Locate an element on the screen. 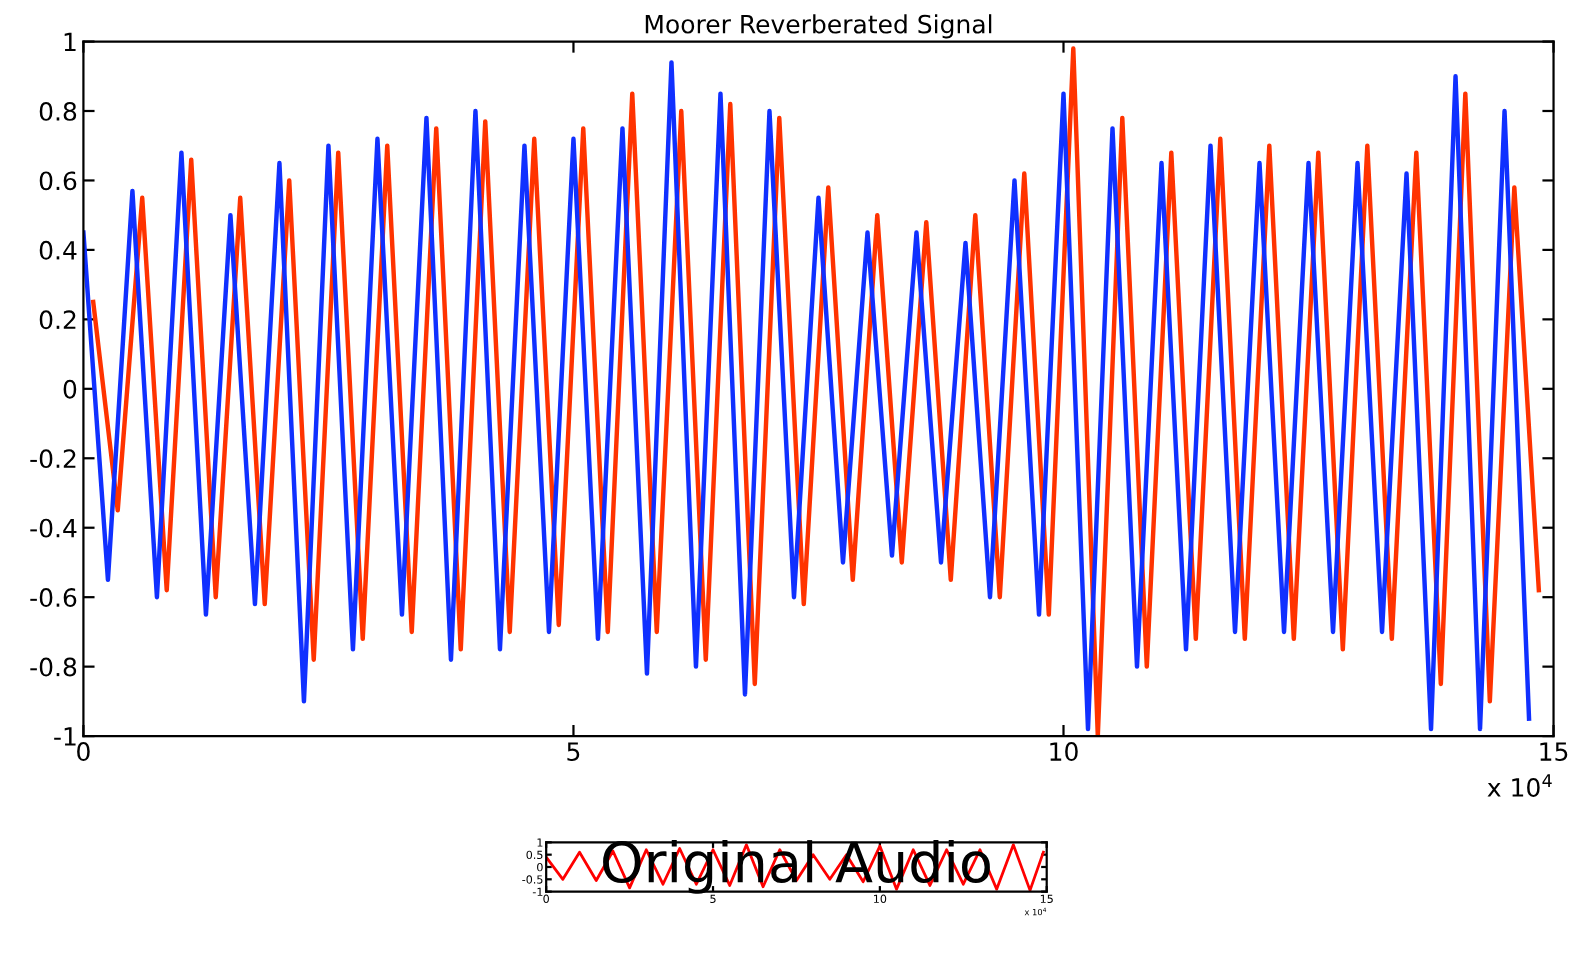 The image size is (1574, 966). x-tick-label: 5 is located at coordinates (573, 751).